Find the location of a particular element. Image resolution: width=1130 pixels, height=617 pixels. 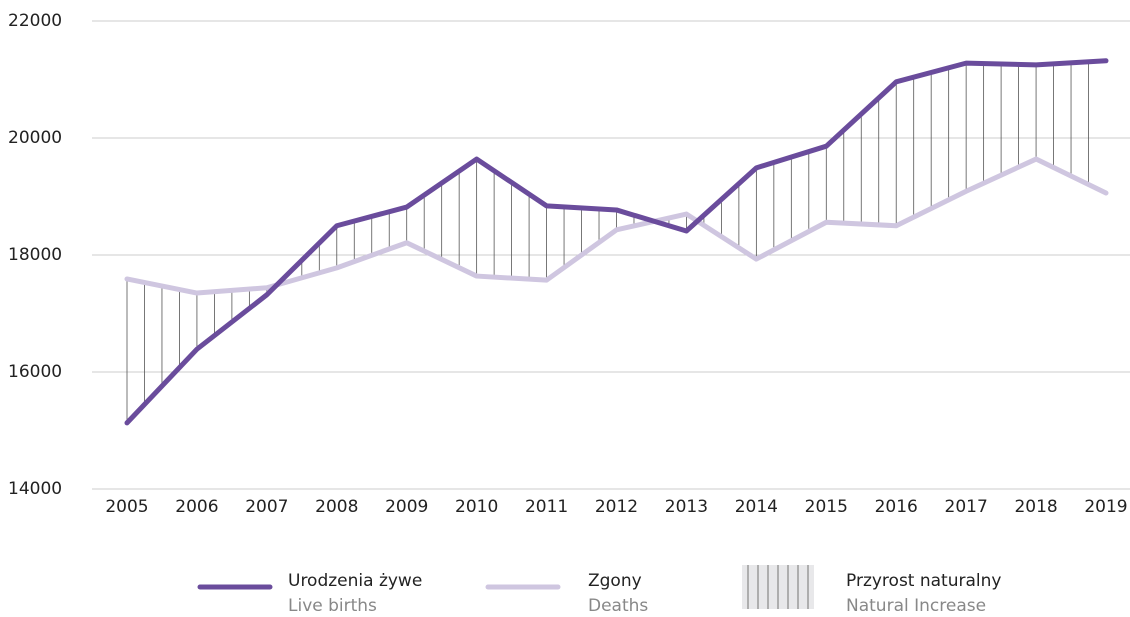

x-tick-label: 2005 is located at coordinates (126, 507).